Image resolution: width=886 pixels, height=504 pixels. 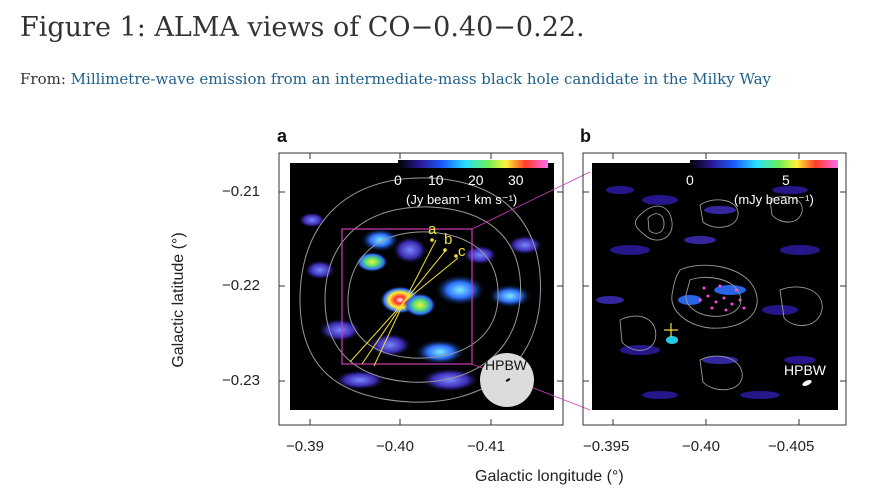 I want to click on panel-a-label: a, so click(x=282, y=136).